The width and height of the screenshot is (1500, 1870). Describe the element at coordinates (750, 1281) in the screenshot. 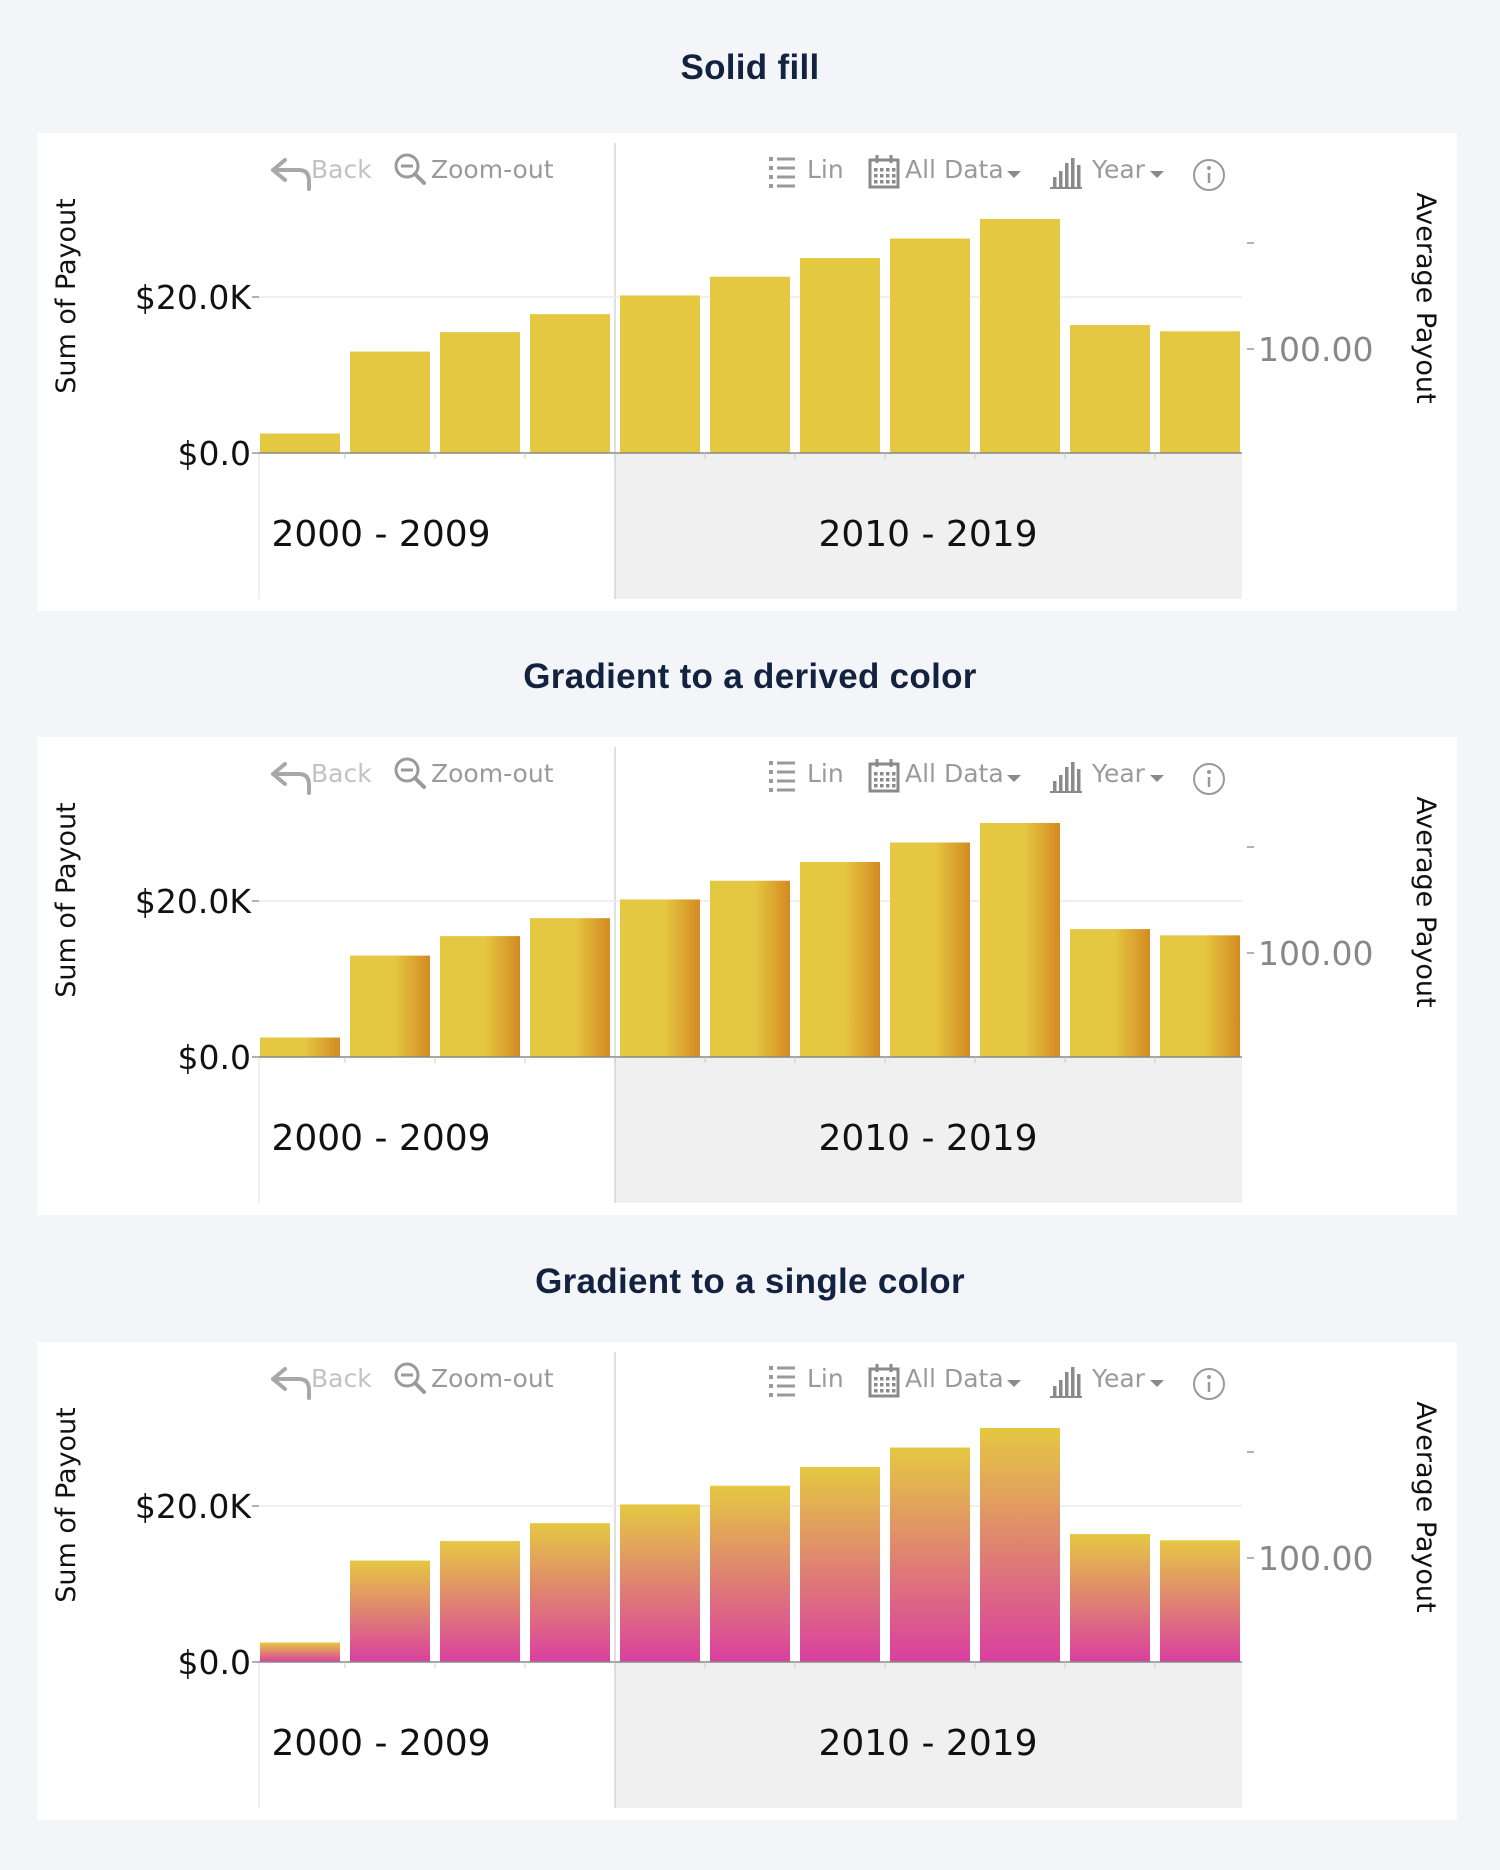

I see `panel-title-gradient-single: Gradient to a single color` at that location.